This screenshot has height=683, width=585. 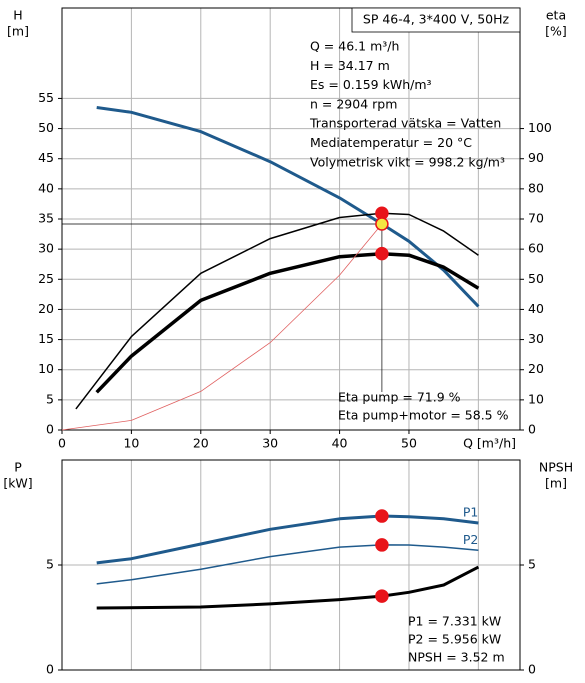 What do you see at coordinates (556, 483) in the screenshot?
I see `y2-axis-unit: [m]` at bounding box center [556, 483].